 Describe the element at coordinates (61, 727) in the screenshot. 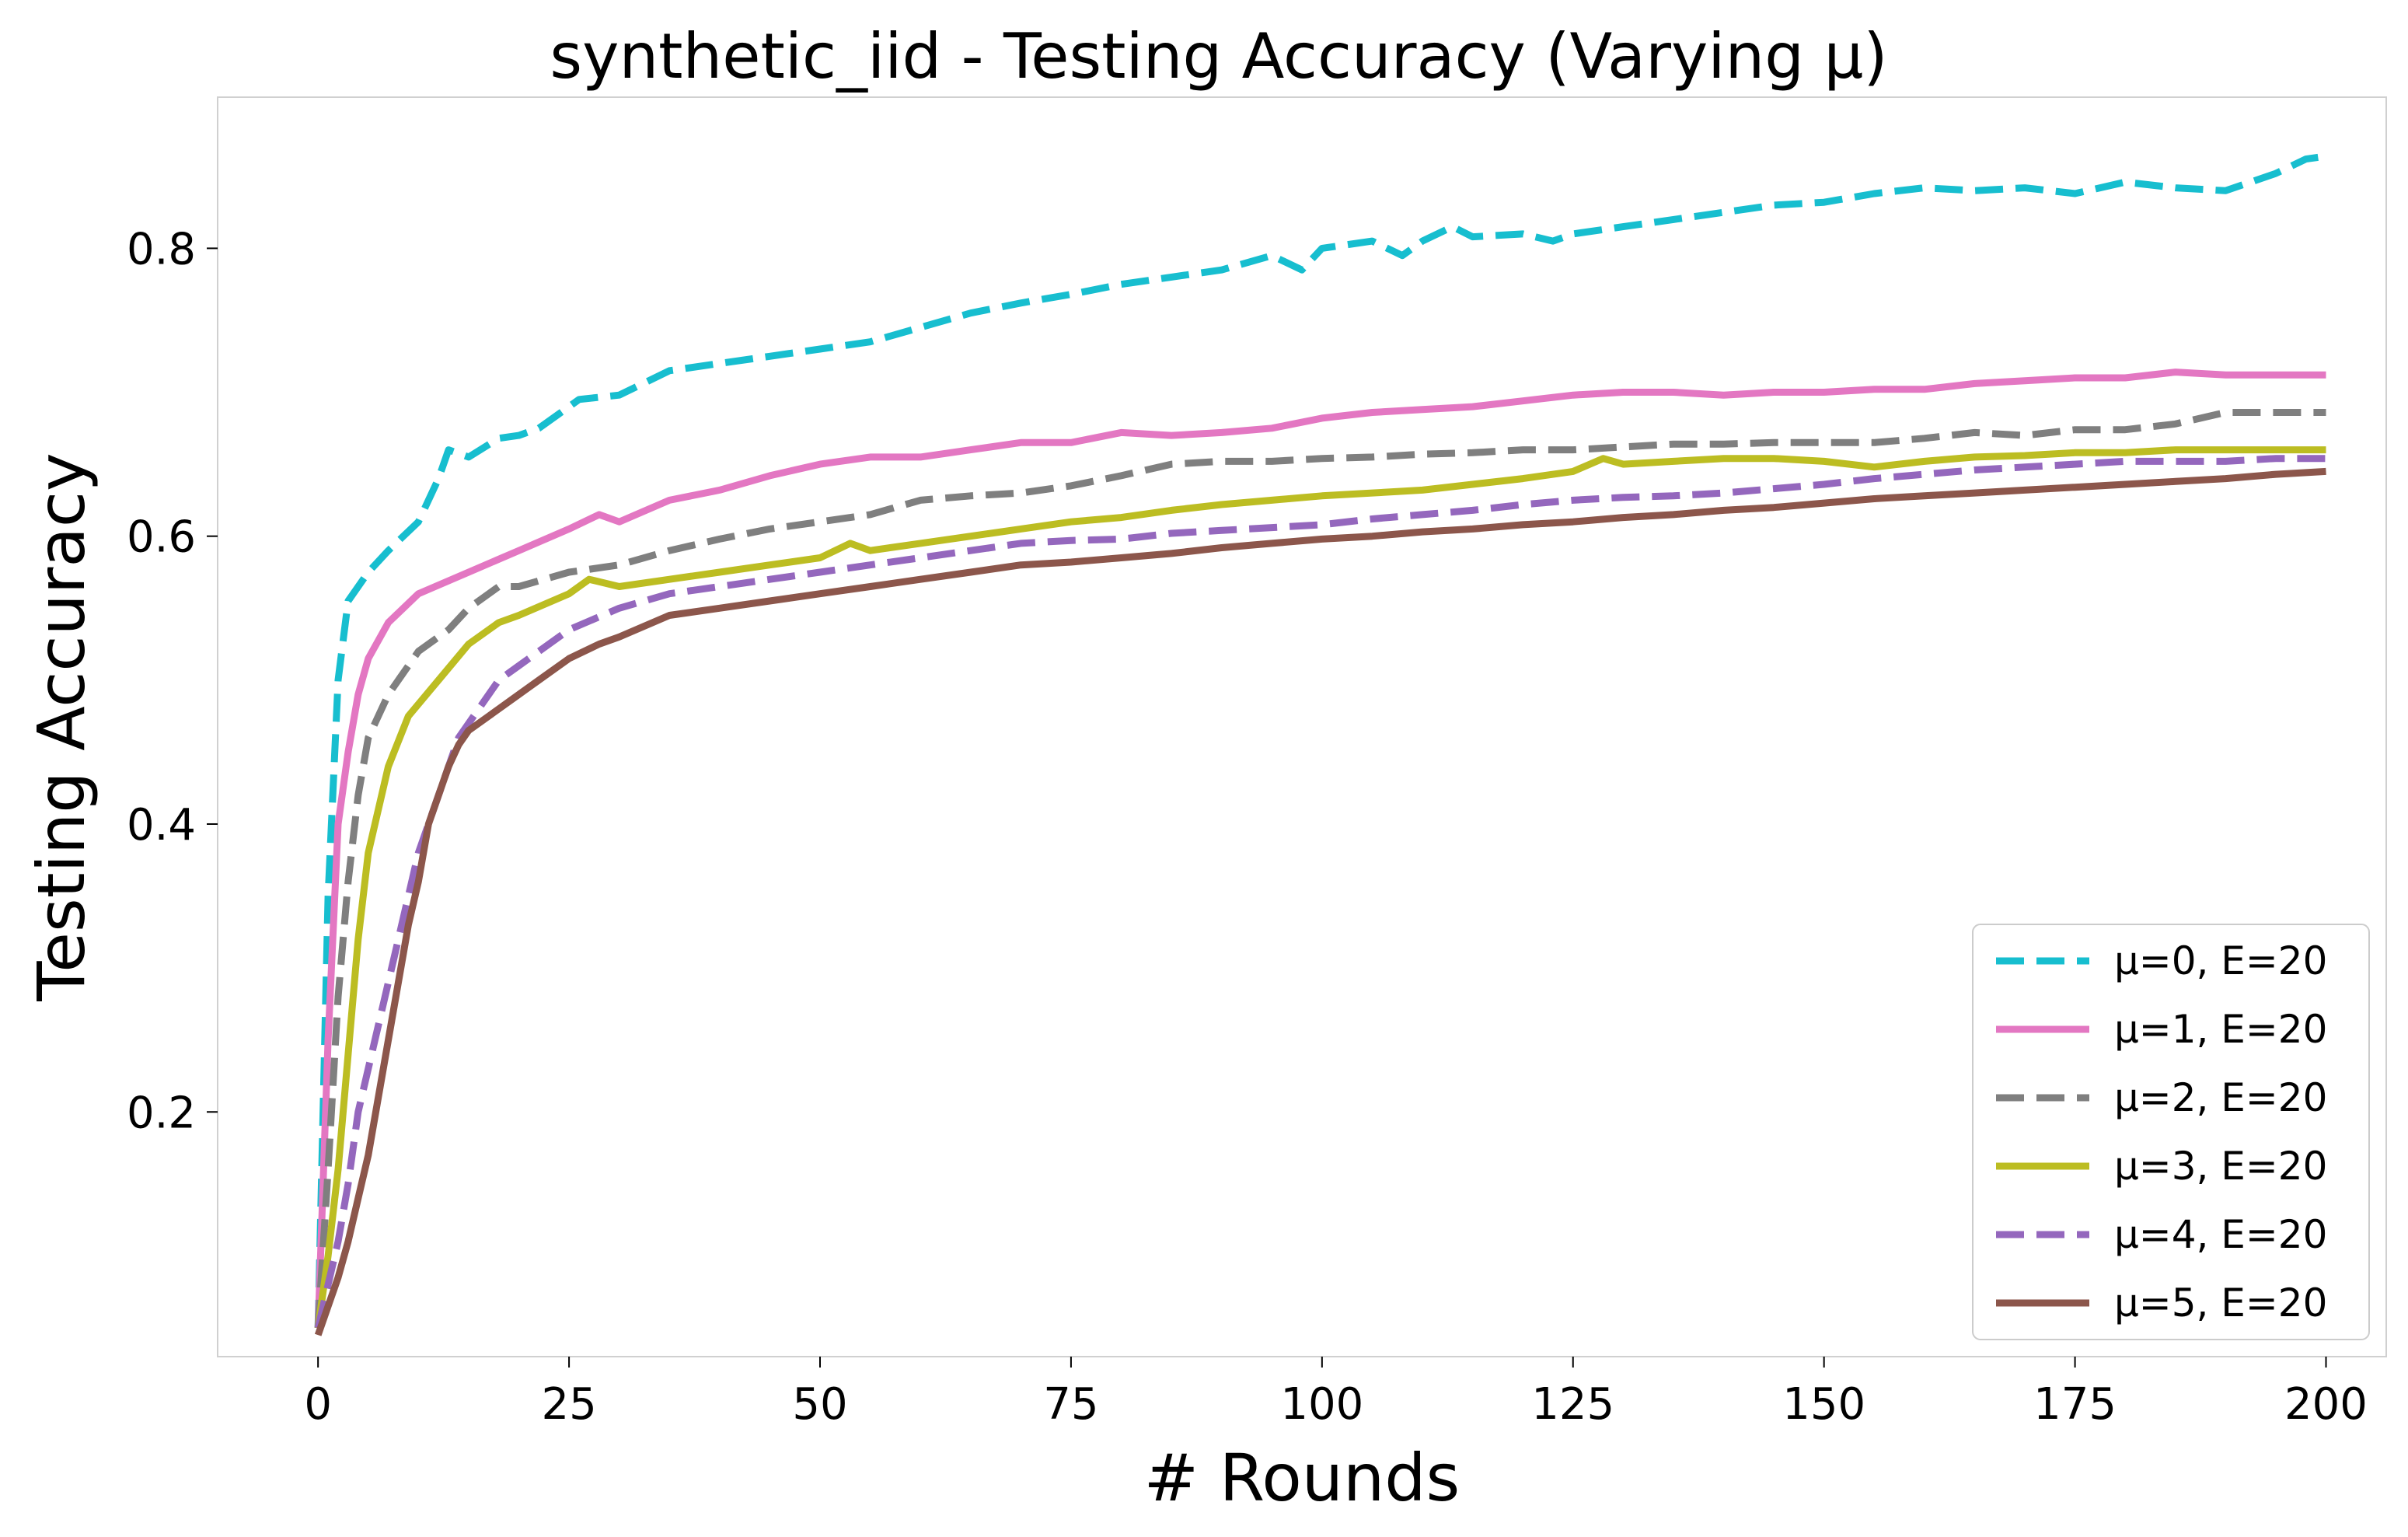

I see `y-axis-title: Testing Accuracy` at that location.